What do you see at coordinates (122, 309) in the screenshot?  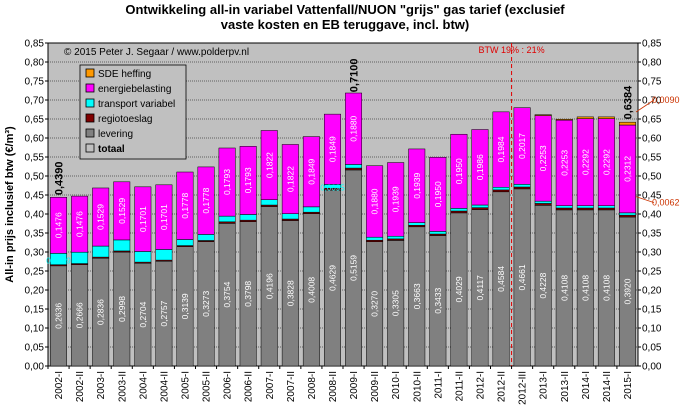 I see `levering-value-label: 0,2998` at bounding box center [122, 309].